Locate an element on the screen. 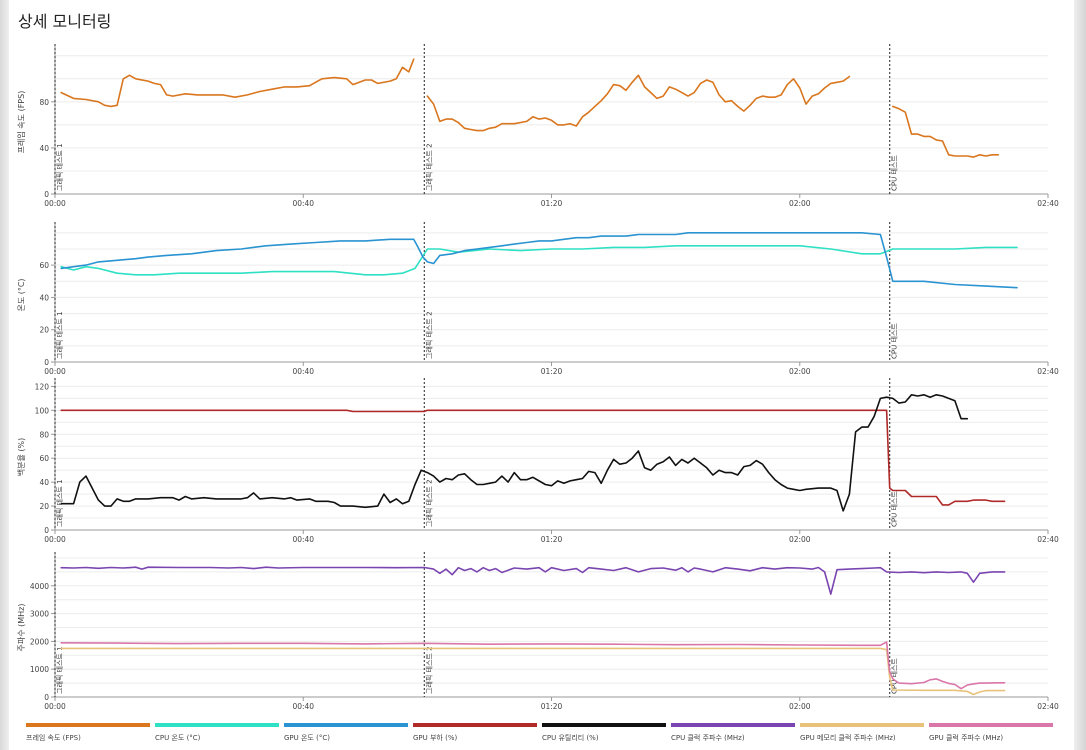 The width and height of the screenshot is (1086, 750). legend-item-gpu-mem-clock: GPU 메모리 클럭 주파수 (MHz) is located at coordinates (862, 733).